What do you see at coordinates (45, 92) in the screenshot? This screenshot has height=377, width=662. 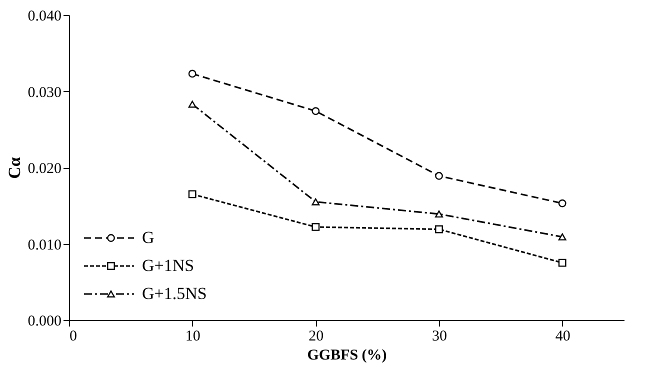 I see `y-tick-label: 0.030` at bounding box center [45, 92].